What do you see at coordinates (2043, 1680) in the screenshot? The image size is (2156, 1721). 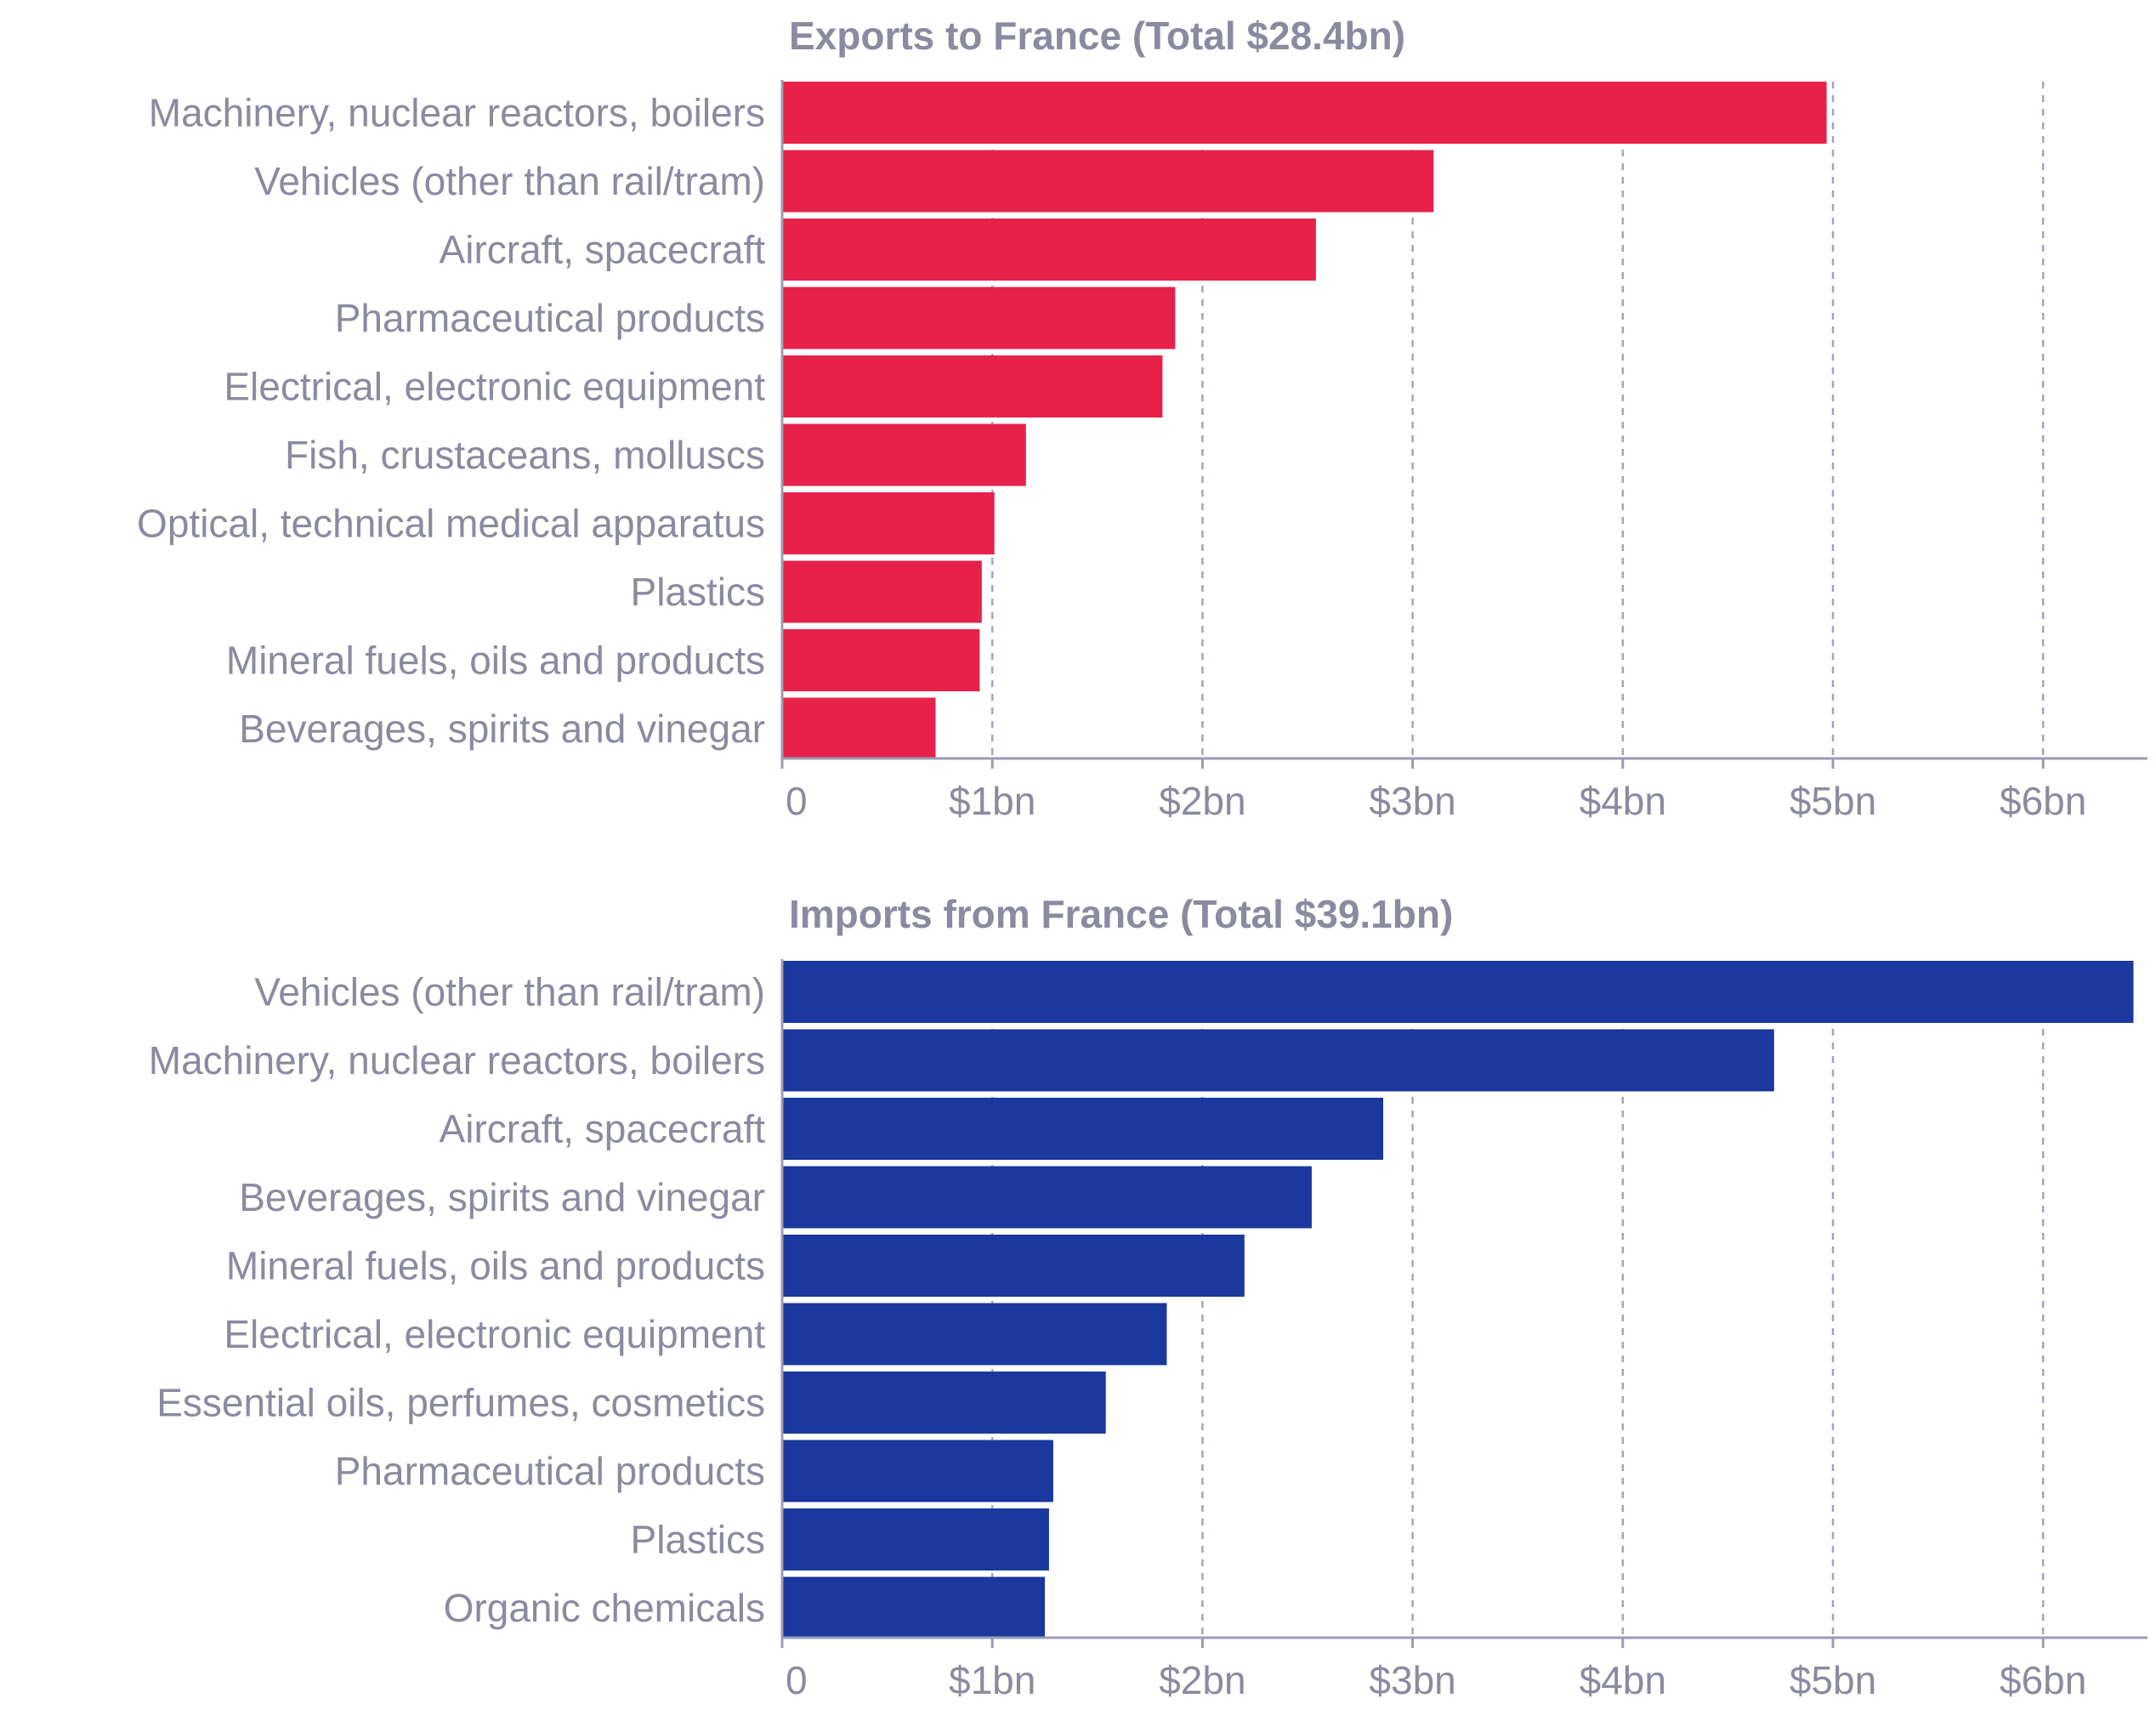 I see `imports-tick-label: $6bn` at bounding box center [2043, 1680].